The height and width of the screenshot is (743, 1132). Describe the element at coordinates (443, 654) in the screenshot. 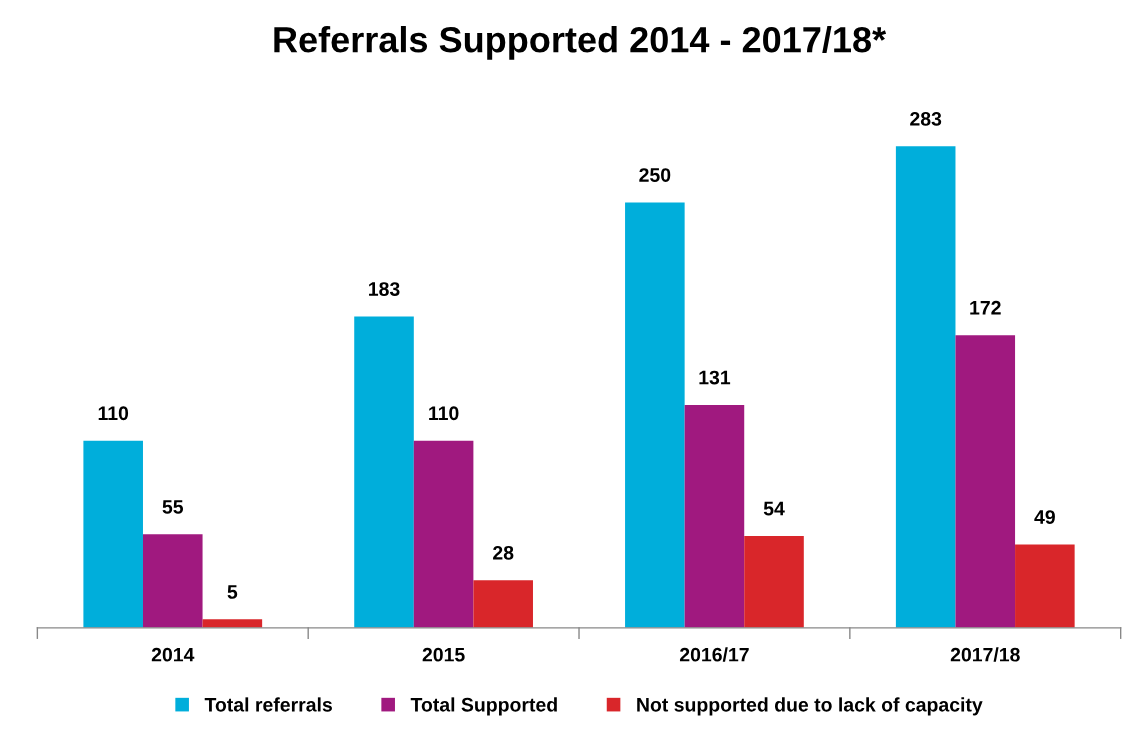

I see `x-tick-label: 2015` at that location.